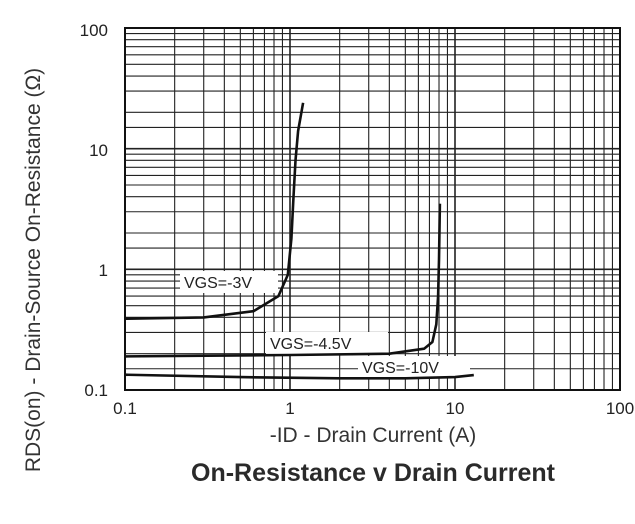  What do you see at coordinates (125, 408) in the screenshot?
I see `x-tick-label-0: 0.1` at bounding box center [125, 408].